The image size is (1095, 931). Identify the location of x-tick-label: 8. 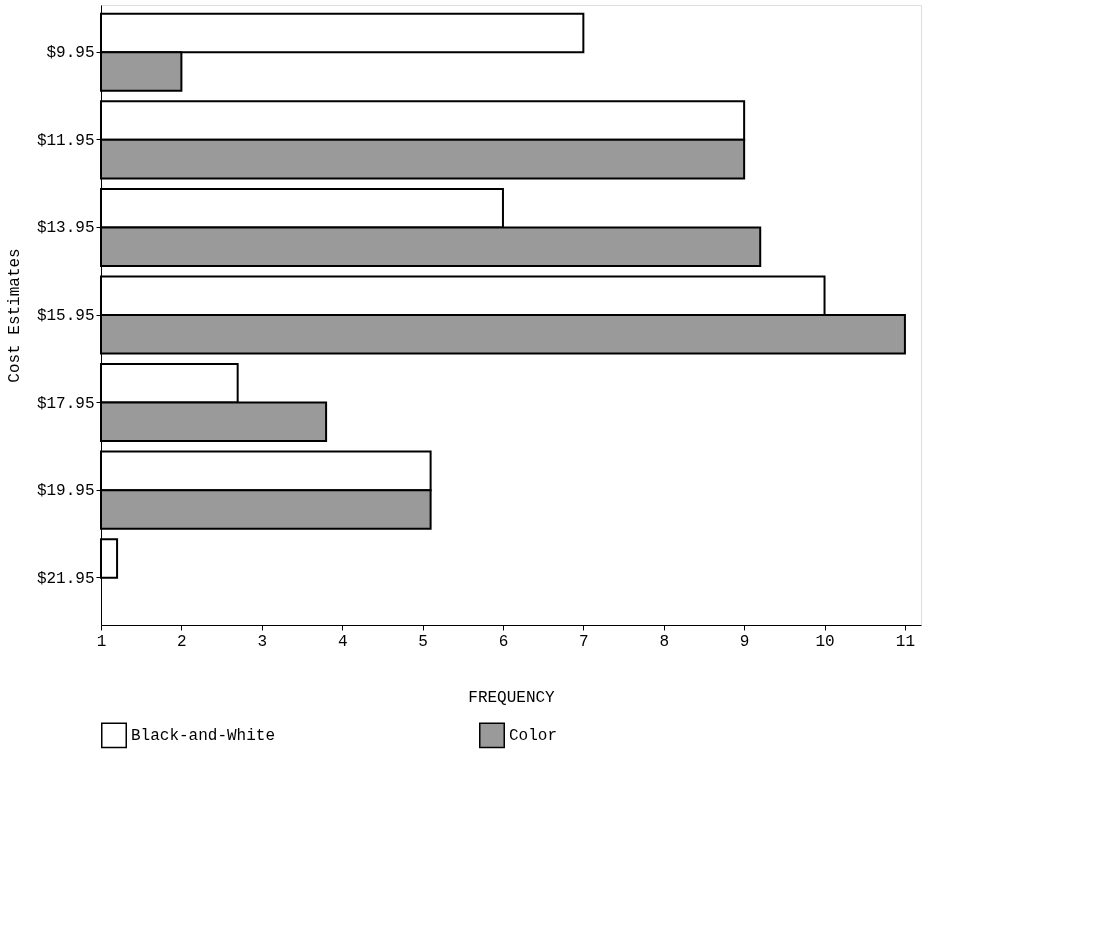
(664, 641).